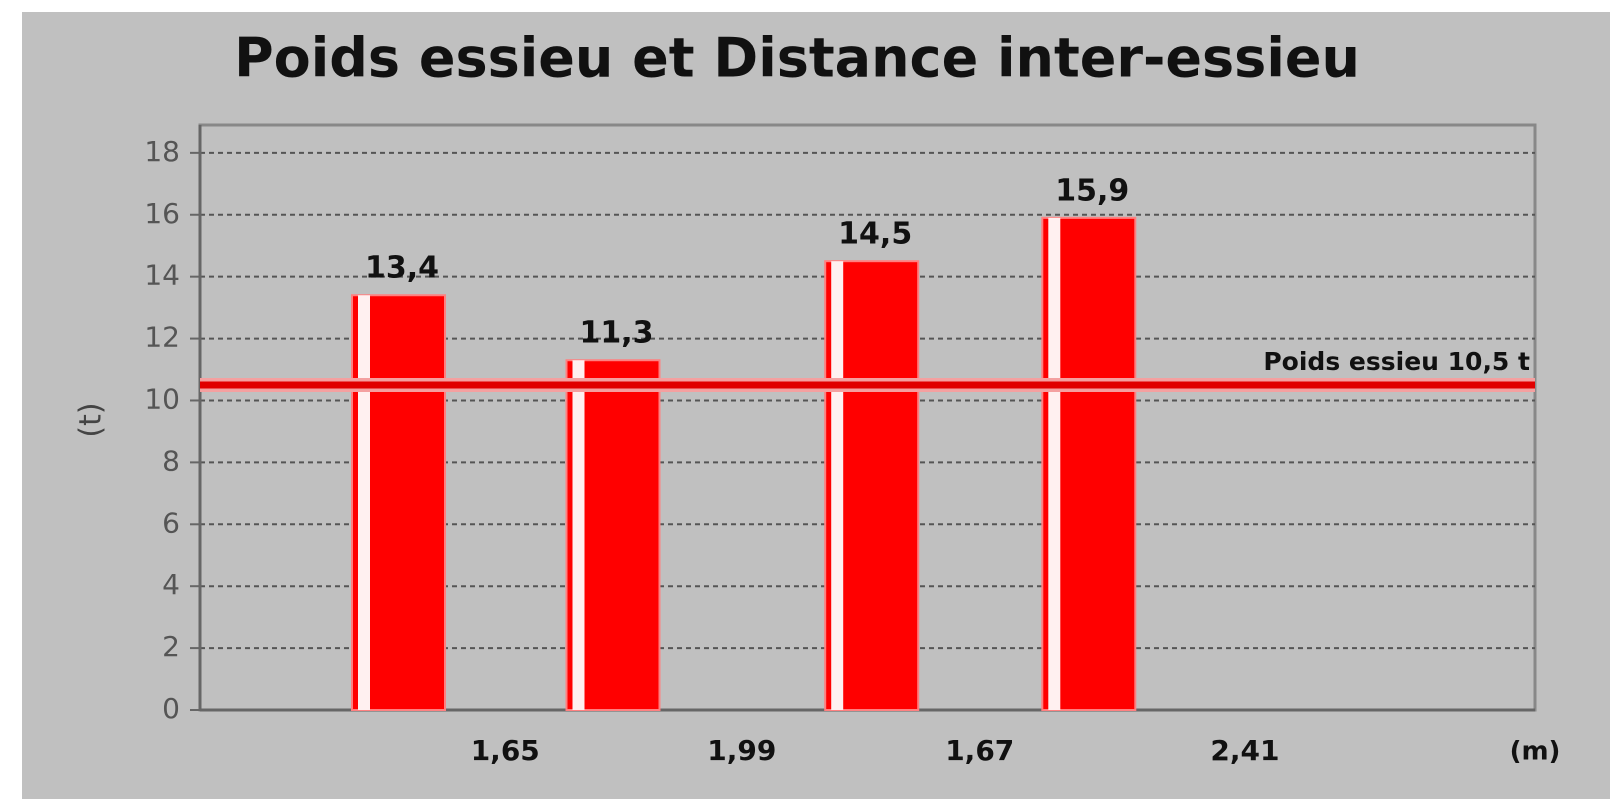  Describe the element at coordinates (171, 522) in the screenshot. I see `y-tick-label: 6` at that location.